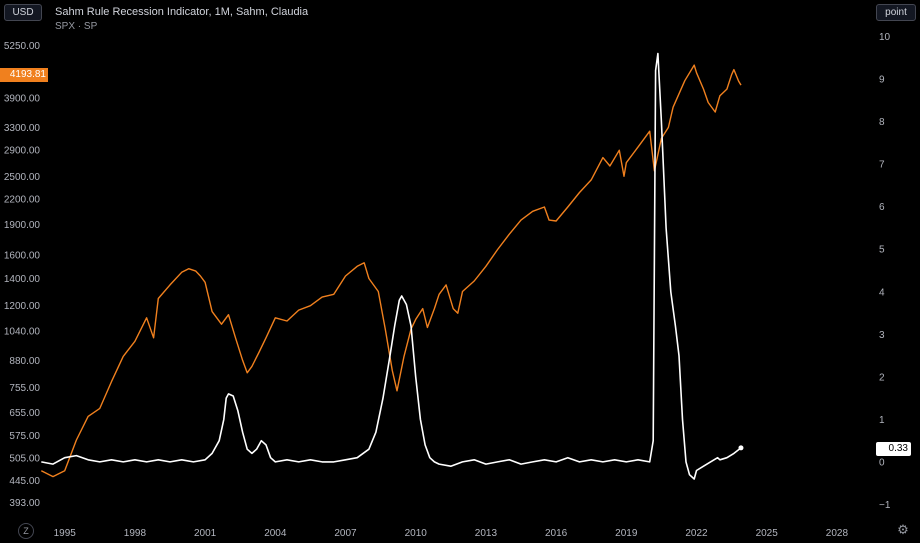 The width and height of the screenshot is (920, 543). Describe the element at coordinates (22, 46) in the screenshot. I see `left-tick-label: 5250.00` at that location.